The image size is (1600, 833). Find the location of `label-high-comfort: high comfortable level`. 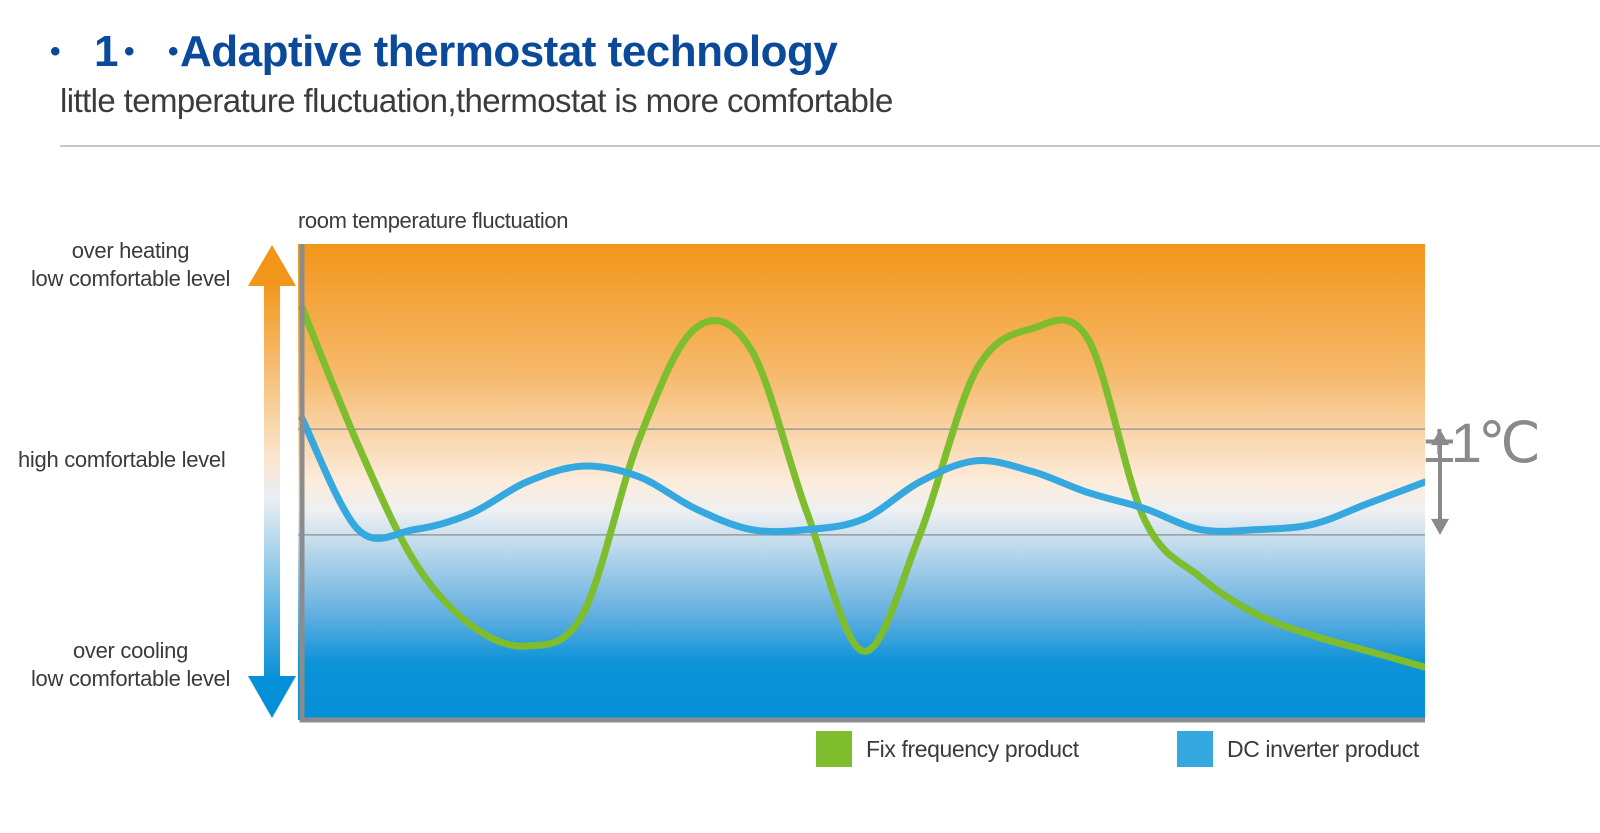

label-high-comfort: high comfortable level is located at coordinates (122, 459).